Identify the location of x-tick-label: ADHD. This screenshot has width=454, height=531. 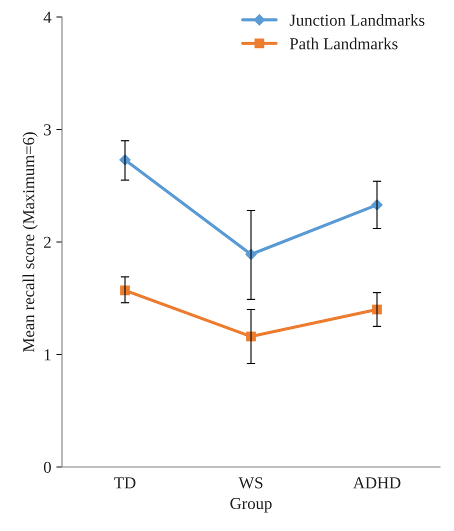
(376, 482).